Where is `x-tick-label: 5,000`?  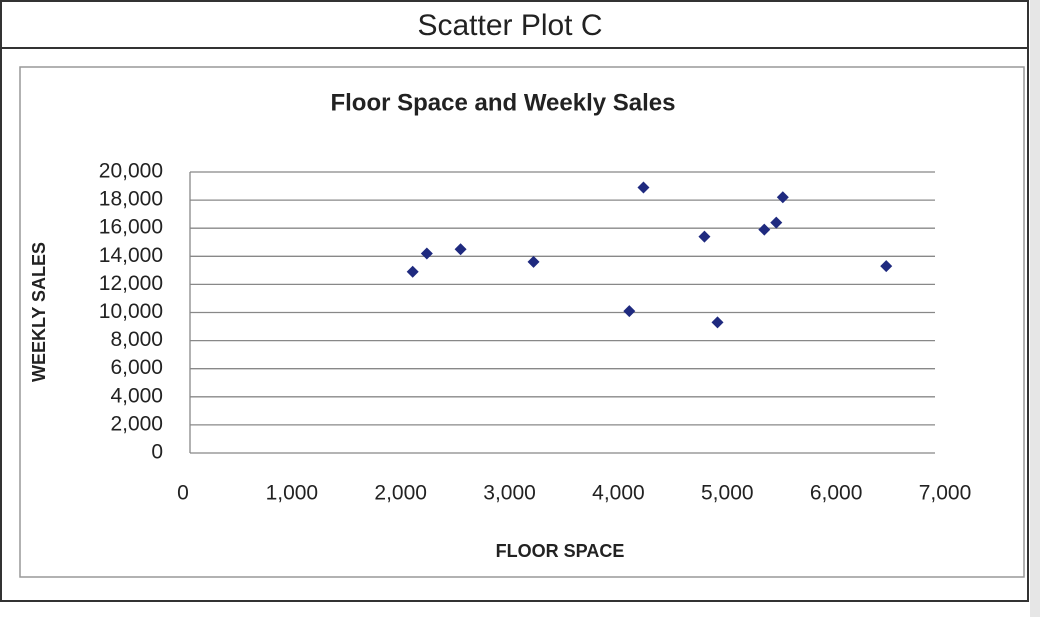 x-tick-label: 5,000 is located at coordinates (727, 493).